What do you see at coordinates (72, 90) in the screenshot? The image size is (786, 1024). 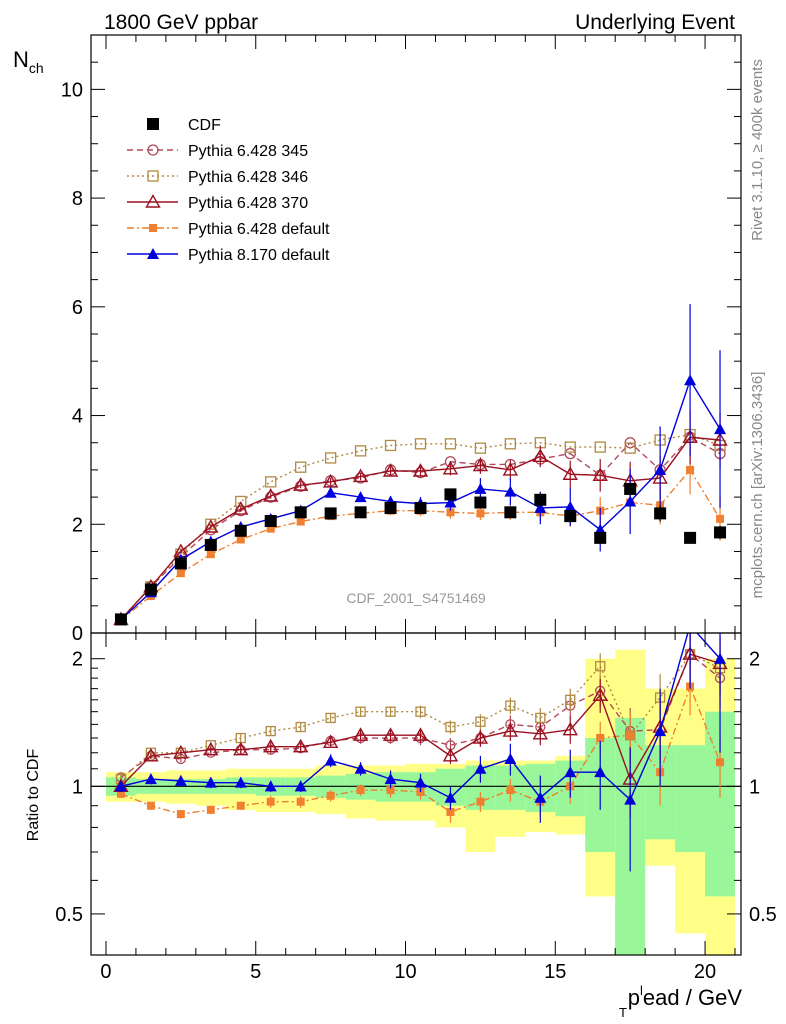 I see `main-y-tick-label: 10` at bounding box center [72, 90].